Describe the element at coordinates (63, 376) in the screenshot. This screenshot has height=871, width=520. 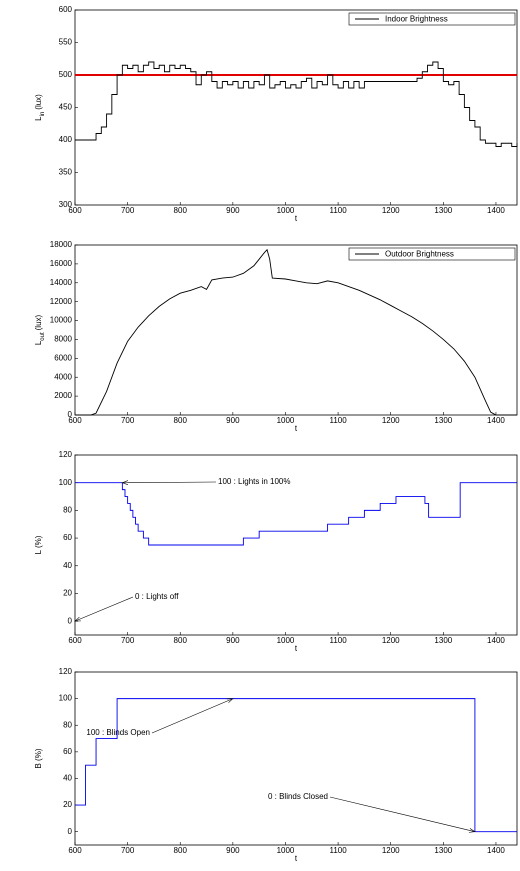
I see `y-tick-label: 4000` at that location.